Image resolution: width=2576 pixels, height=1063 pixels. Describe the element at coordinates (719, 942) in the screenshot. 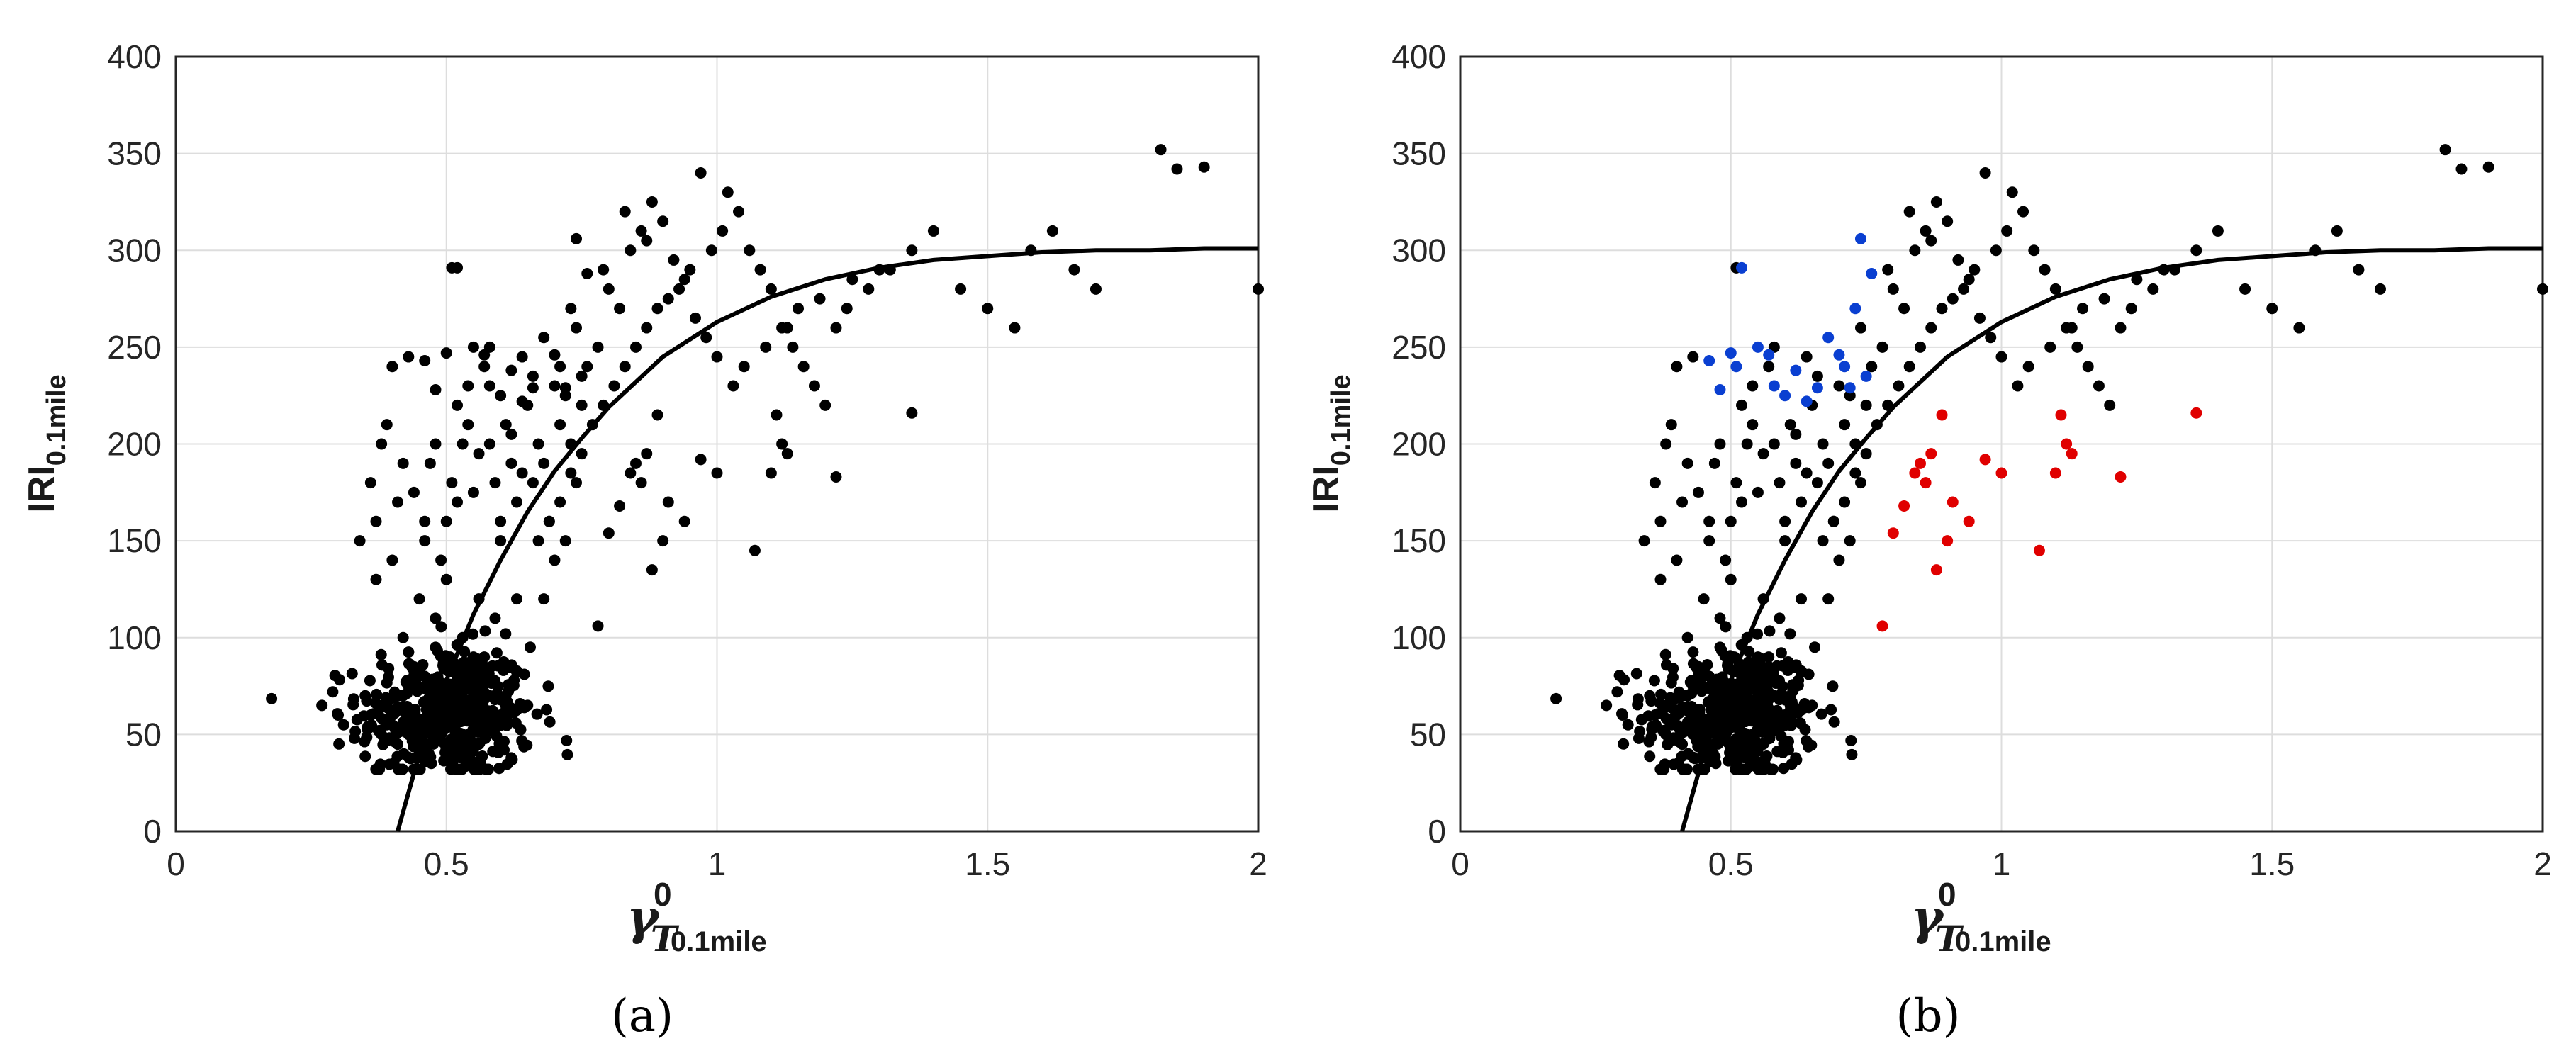

I see `svg-text: 0.1mile` at that location.